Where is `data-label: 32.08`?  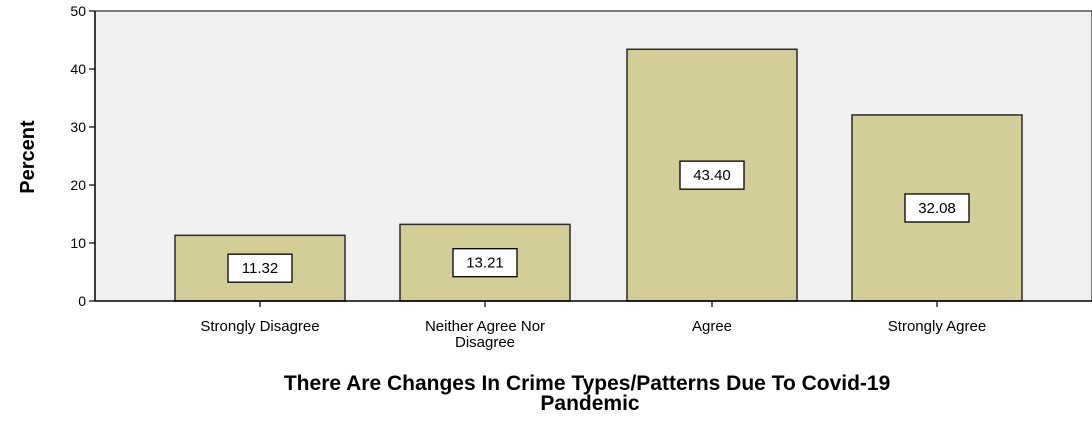
data-label: 32.08 is located at coordinates (937, 208).